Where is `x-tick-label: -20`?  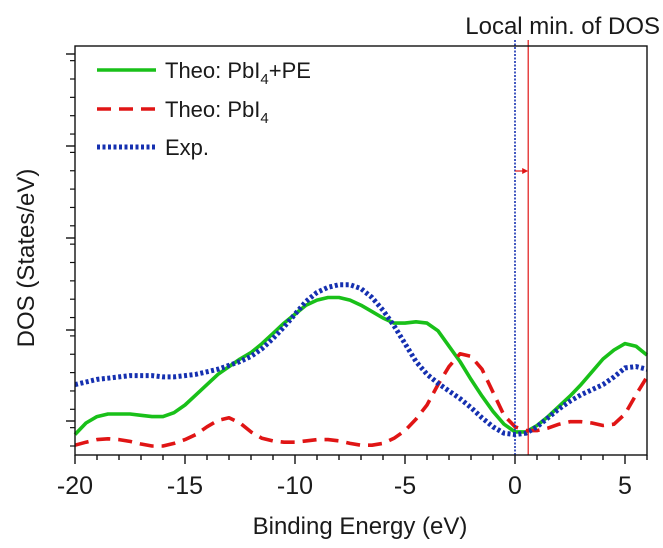 x-tick-label: -20 is located at coordinates (75, 486).